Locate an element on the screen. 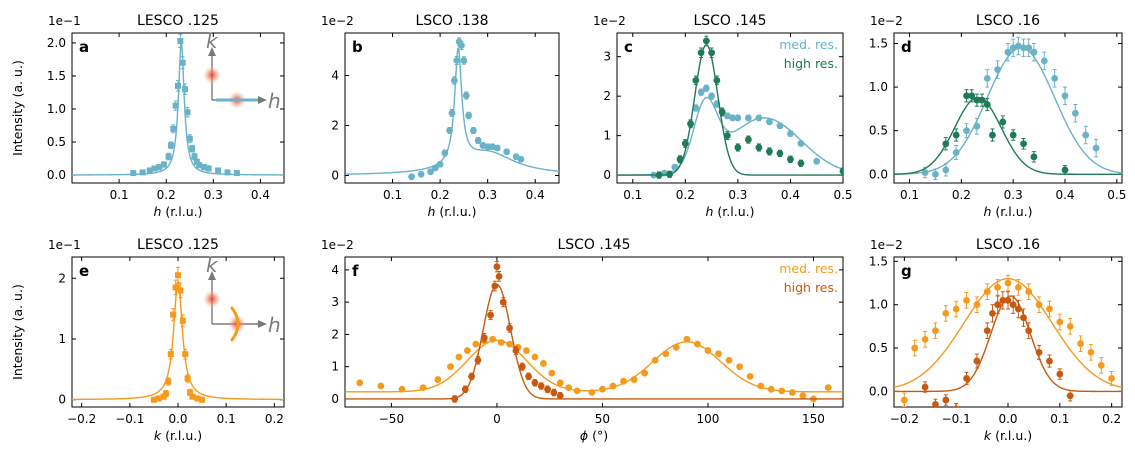 The width and height of the screenshot is (1135, 459). y-tick-label: 2 is located at coordinates (62, 278).